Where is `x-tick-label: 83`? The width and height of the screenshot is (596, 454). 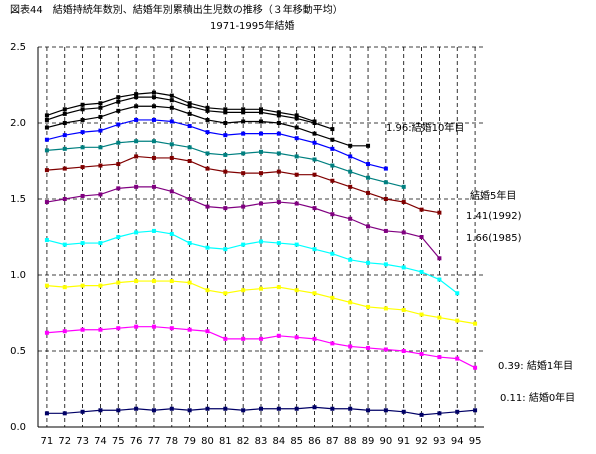 x-tick-label: 83 is located at coordinates (261, 441).